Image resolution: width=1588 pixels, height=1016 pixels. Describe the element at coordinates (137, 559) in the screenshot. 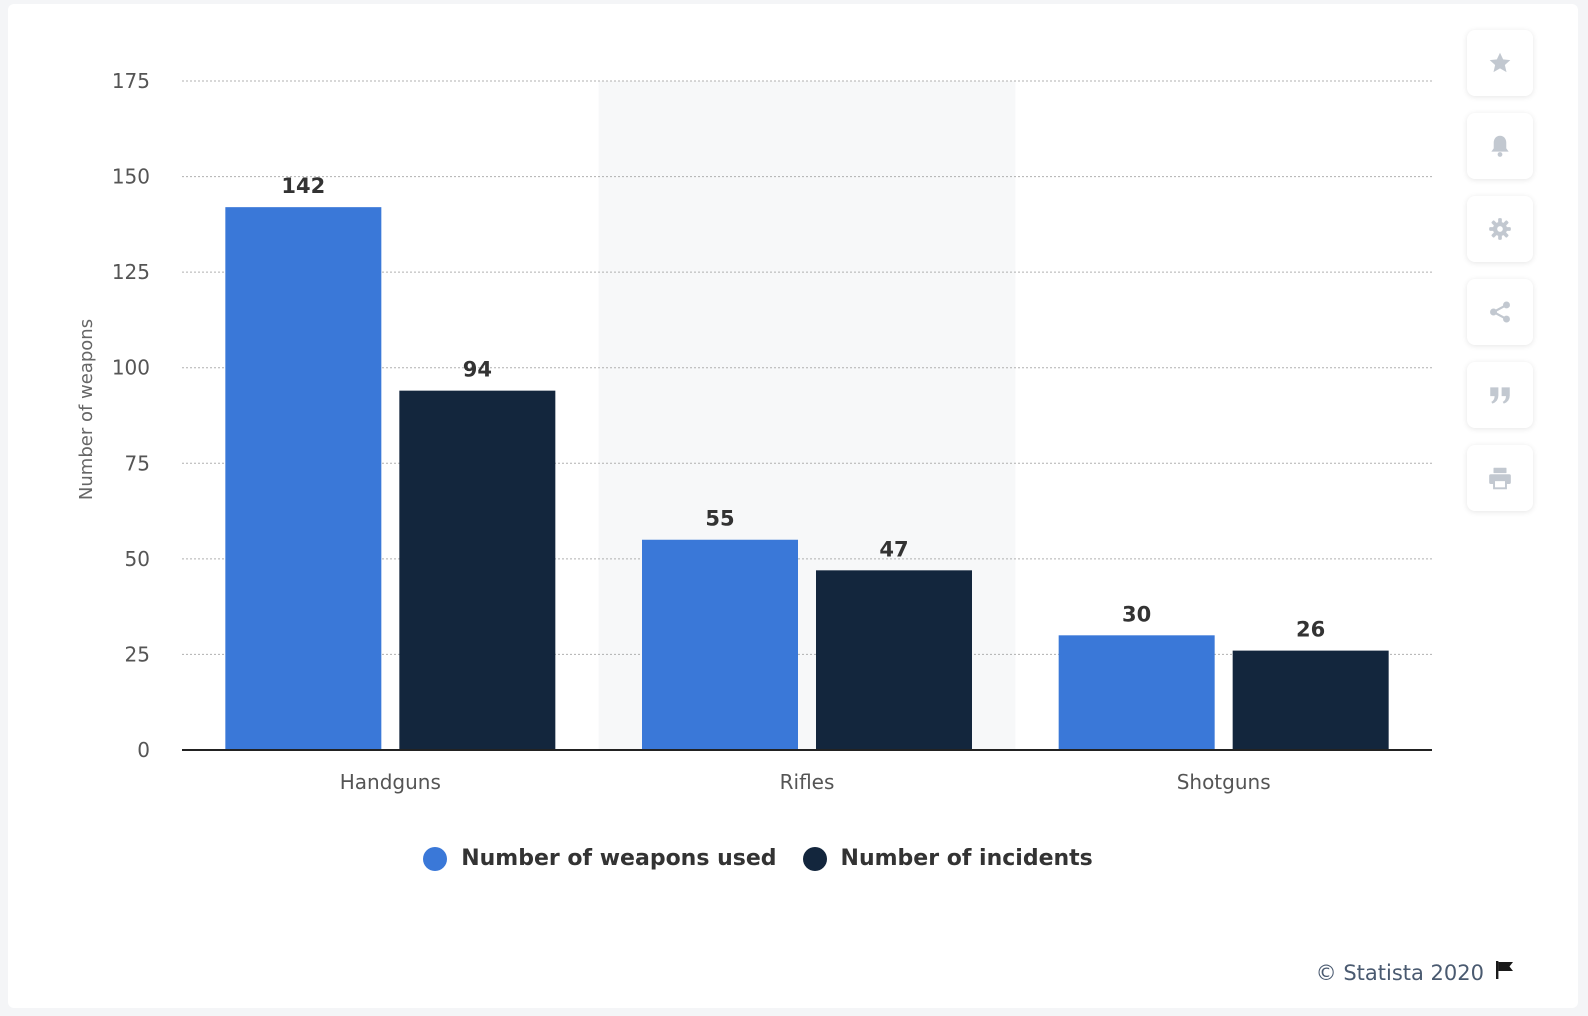

I see `y-tick-label: 50` at that location.